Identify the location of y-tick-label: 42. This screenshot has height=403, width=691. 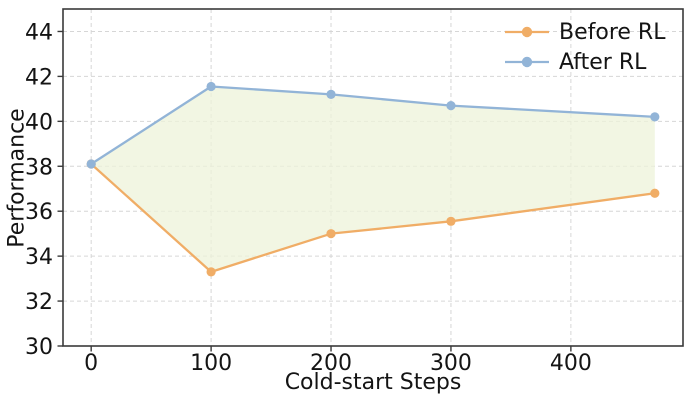
(39, 77).